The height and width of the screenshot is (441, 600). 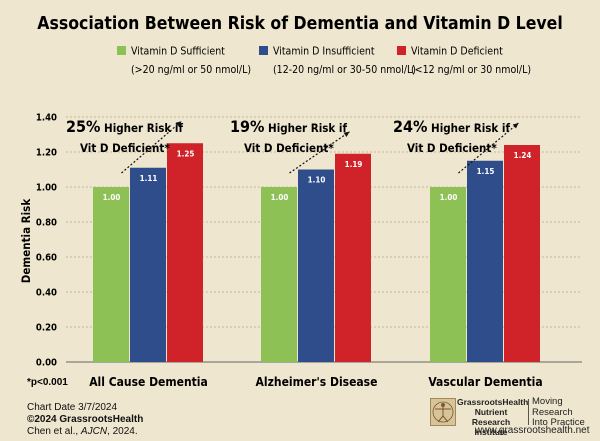 What do you see at coordinates (124, 126) in the screenshot?
I see `annotation-line1: 25% Higher Risk if` at bounding box center [124, 126].